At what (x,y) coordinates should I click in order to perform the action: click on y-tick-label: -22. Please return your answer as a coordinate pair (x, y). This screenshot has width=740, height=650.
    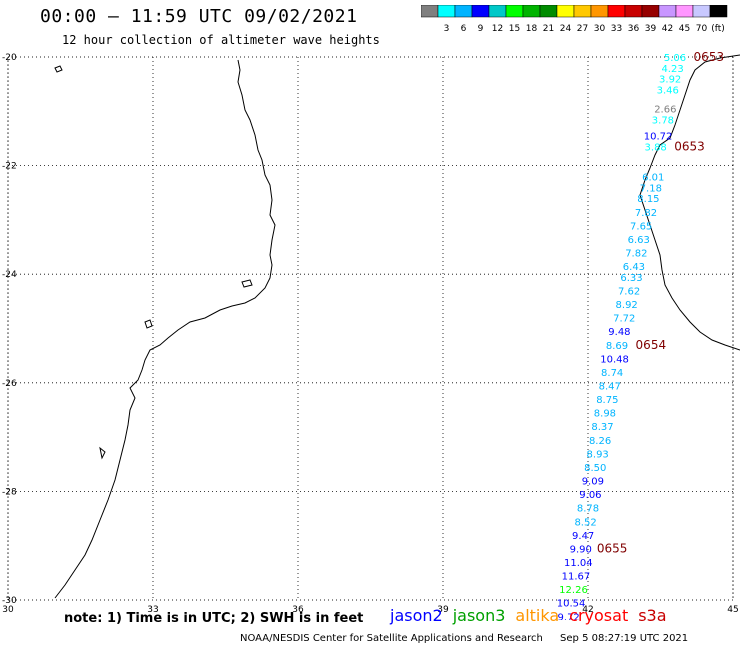
    Looking at the image, I should click on (9, 167).